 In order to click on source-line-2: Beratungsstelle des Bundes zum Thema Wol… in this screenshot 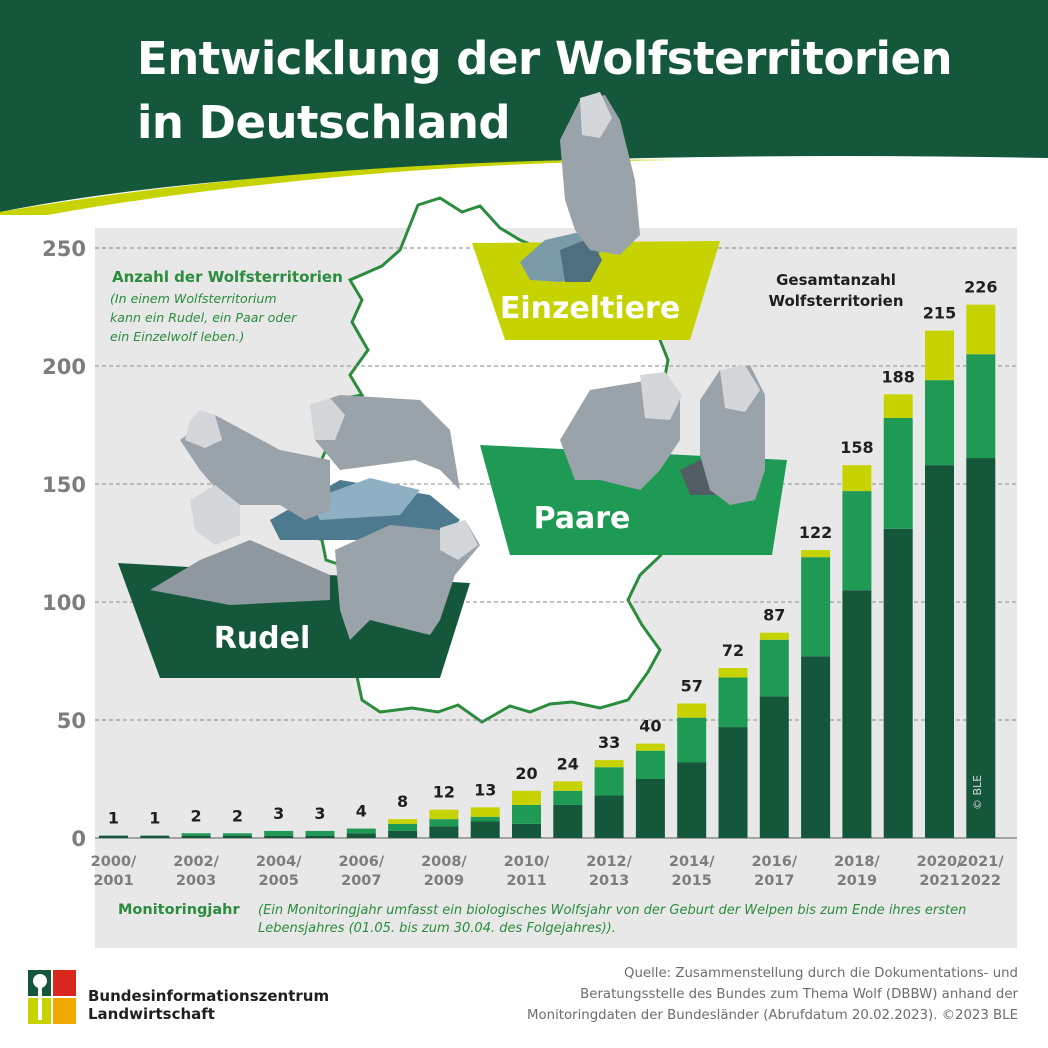, I will do `click(799, 994)`.